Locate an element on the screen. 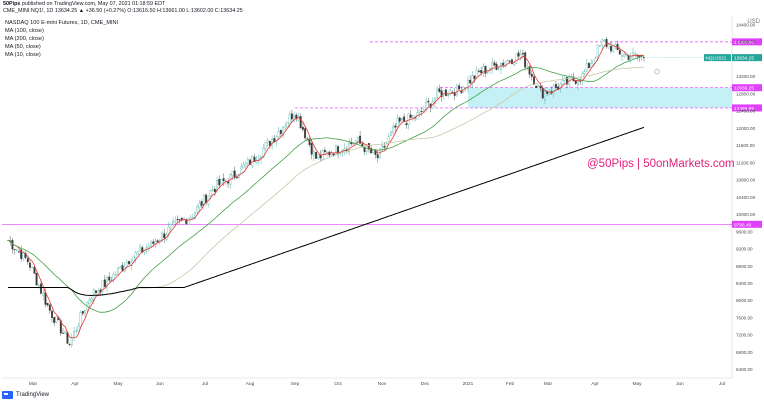 This screenshot has height=404, width=764. legend-title: NASDAQ 100 E-mini Futures, 1D, CME_MINI is located at coordinates (62, 23).